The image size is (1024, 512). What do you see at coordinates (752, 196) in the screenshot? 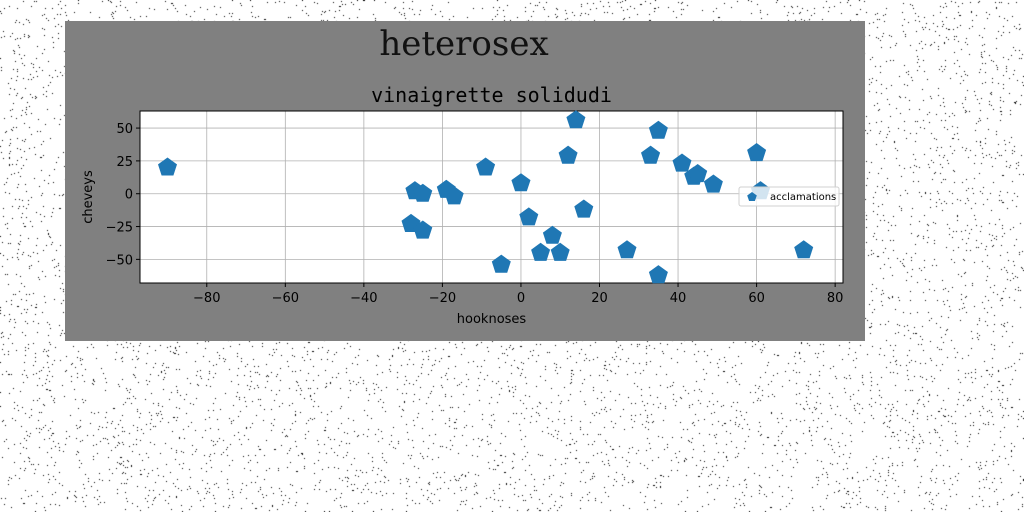
I see `legend-marker` at bounding box center [752, 196].